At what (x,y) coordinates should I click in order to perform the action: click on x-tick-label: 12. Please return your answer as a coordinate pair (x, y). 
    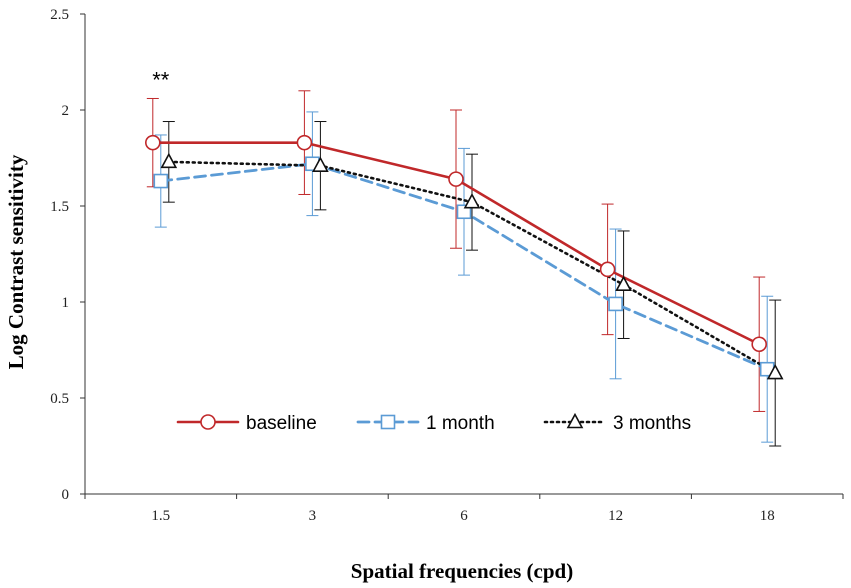
    Looking at the image, I should click on (615, 516).